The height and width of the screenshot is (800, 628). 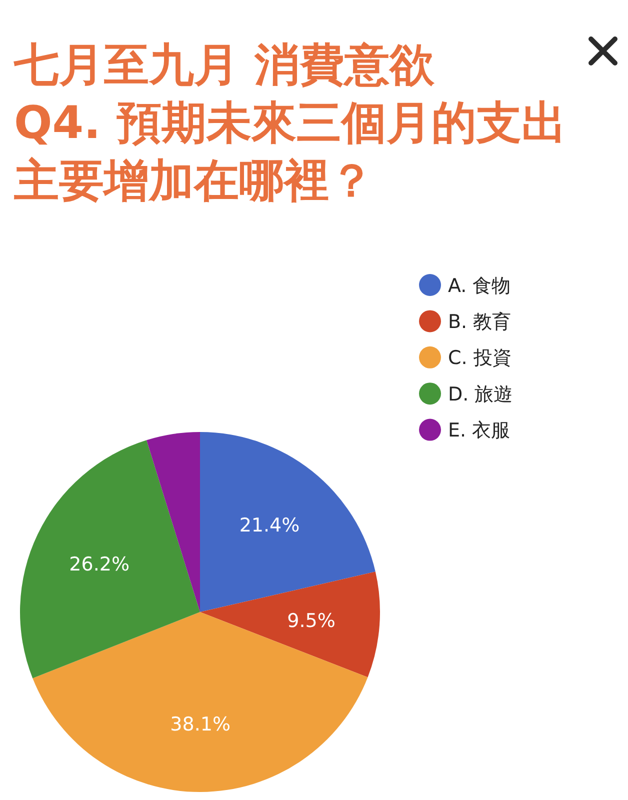 I want to click on legend-label: E. 衣服, so click(x=479, y=431).